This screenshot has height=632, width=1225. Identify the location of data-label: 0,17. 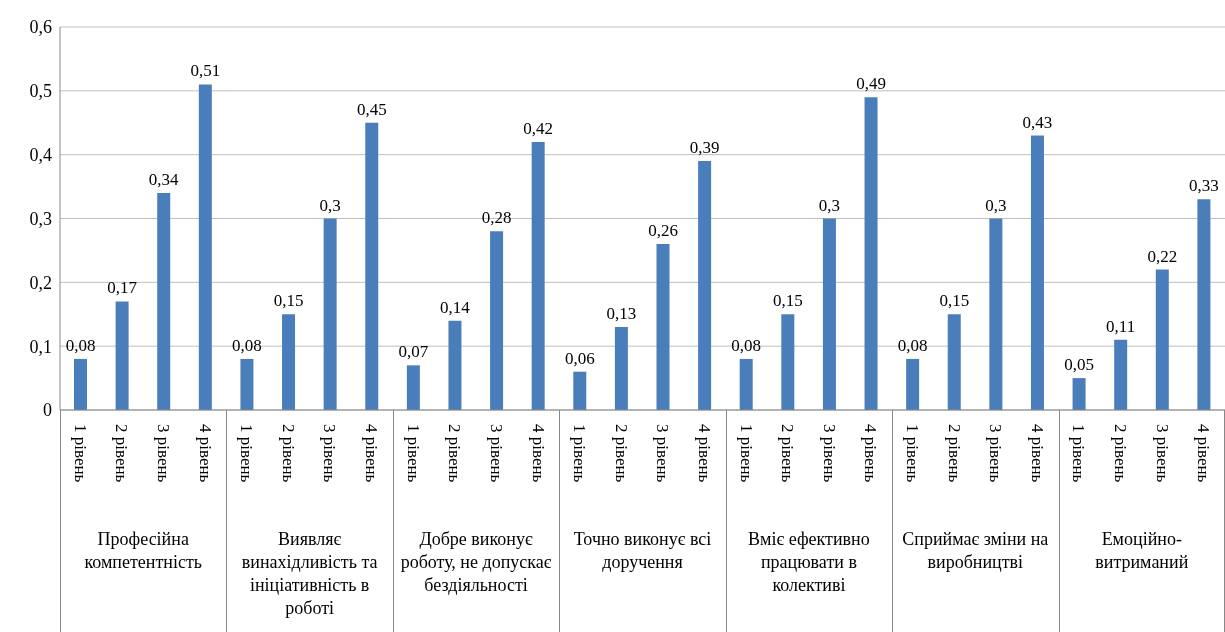
(122, 288).